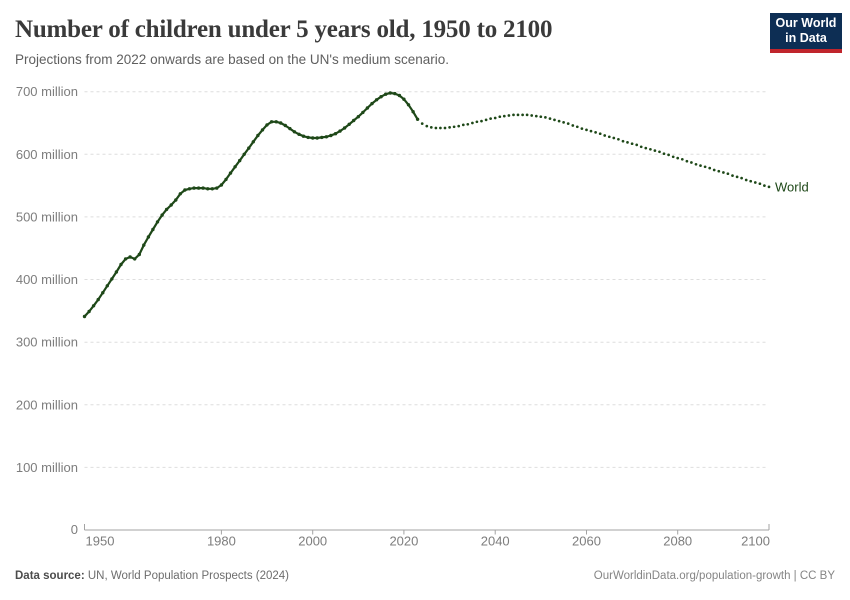 Image resolution: width=850 pixels, height=600 pixels. I want to click on historical-line, so click(251, 204).